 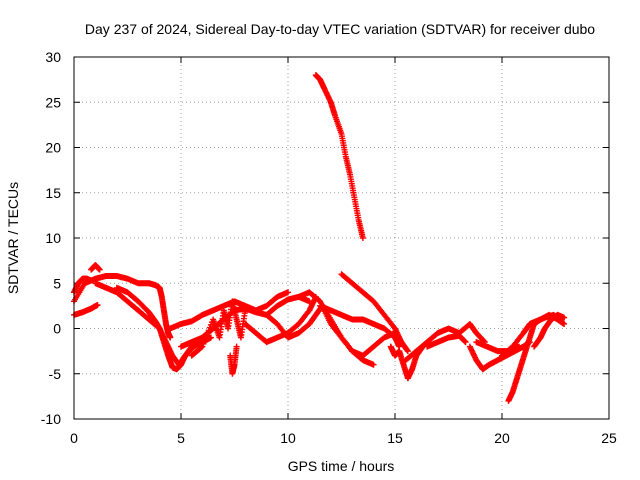 I want to click on x-axis-label: GPS time / hours, so click(x=341, y=466).